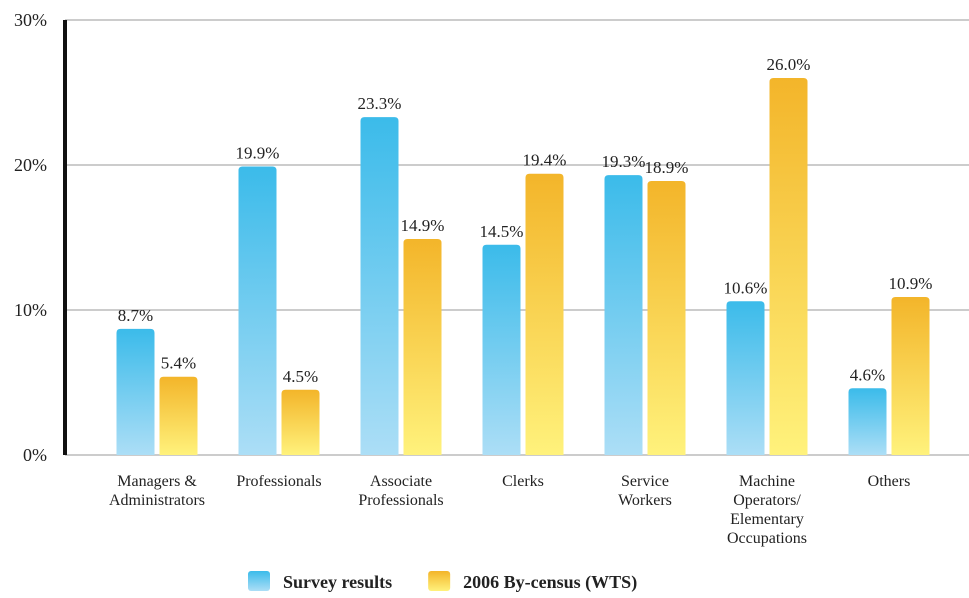  What do you see at coordinates (401, 491) in the screenshot?
I see `x-tick-label: Associate Professionals` at bounding box center [401, 491].